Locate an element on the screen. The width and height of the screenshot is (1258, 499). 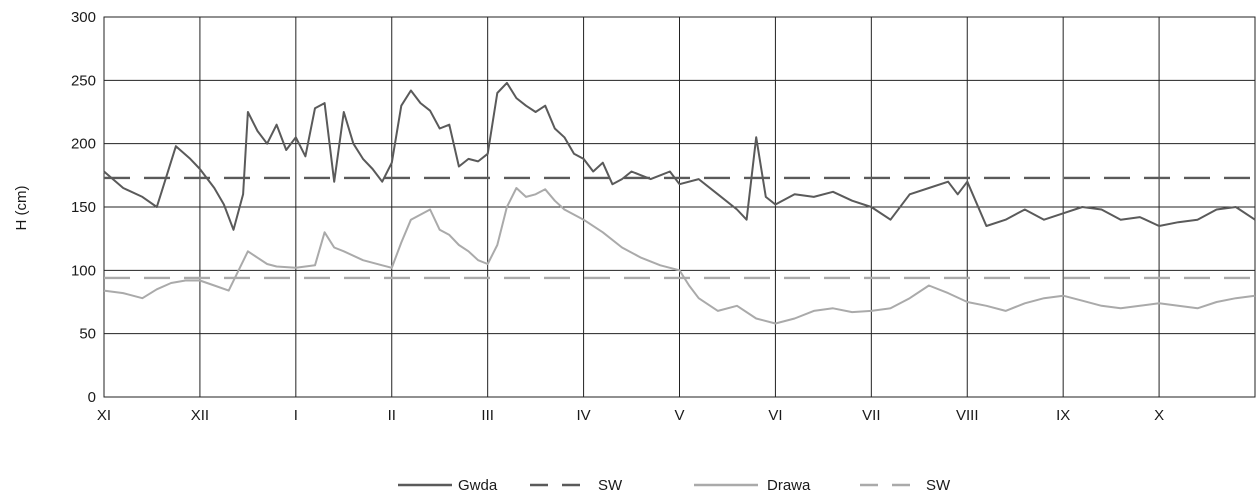
legend: Gwda SW Drawa SW is located at coordinates (674, 485).